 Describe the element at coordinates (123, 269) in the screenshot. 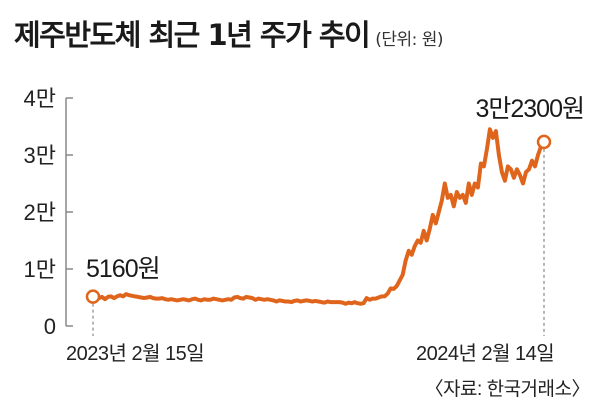

I see `start-annotation: 5160원` at that location.